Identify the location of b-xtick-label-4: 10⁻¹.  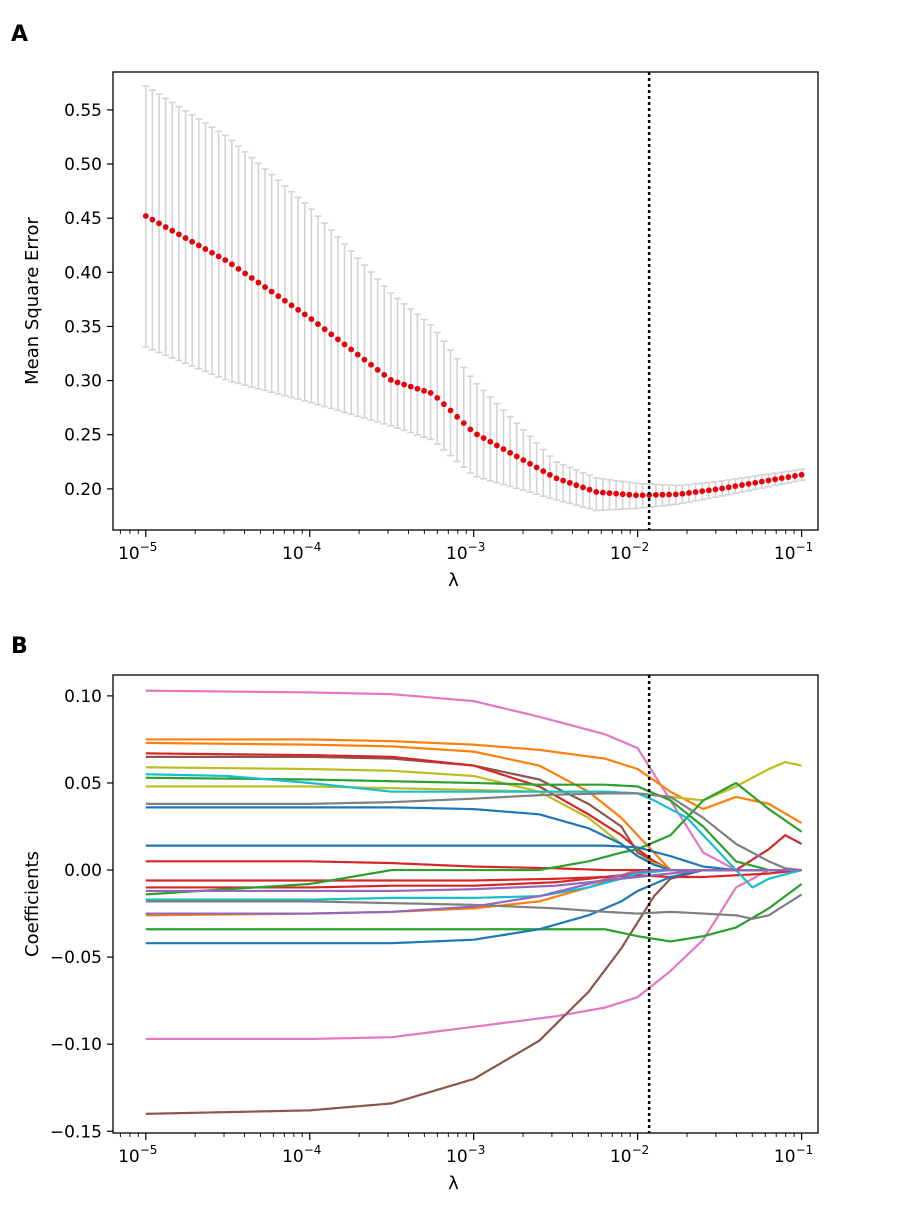
(793, 1155).